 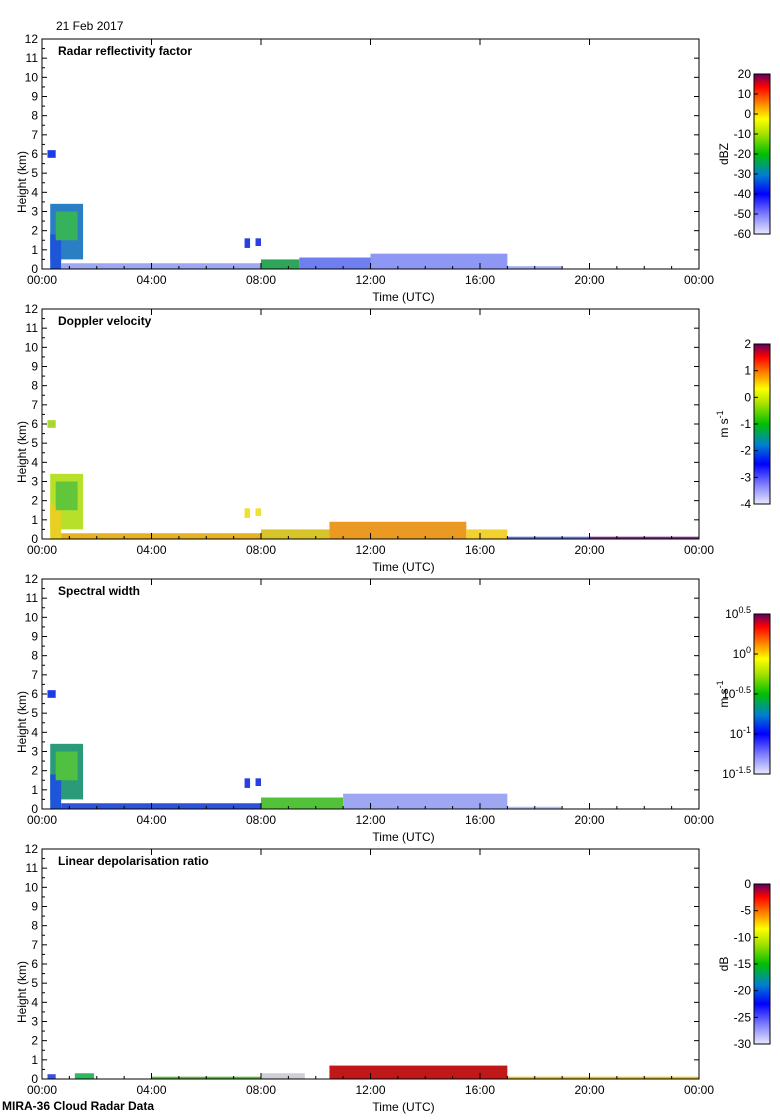 I want to click on y-tick-label: 4, so click(x=34, y=732).